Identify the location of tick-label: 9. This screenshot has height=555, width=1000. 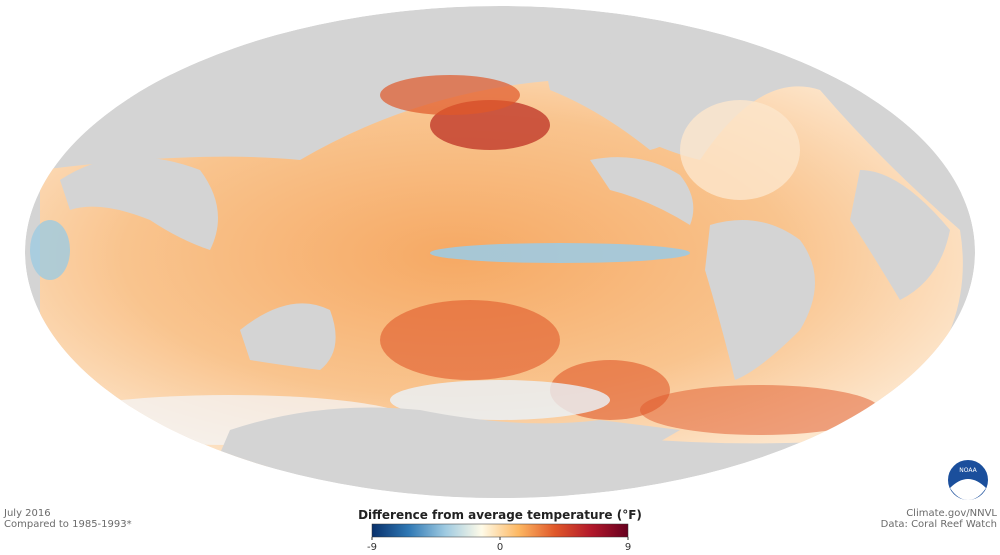
(628, 547).